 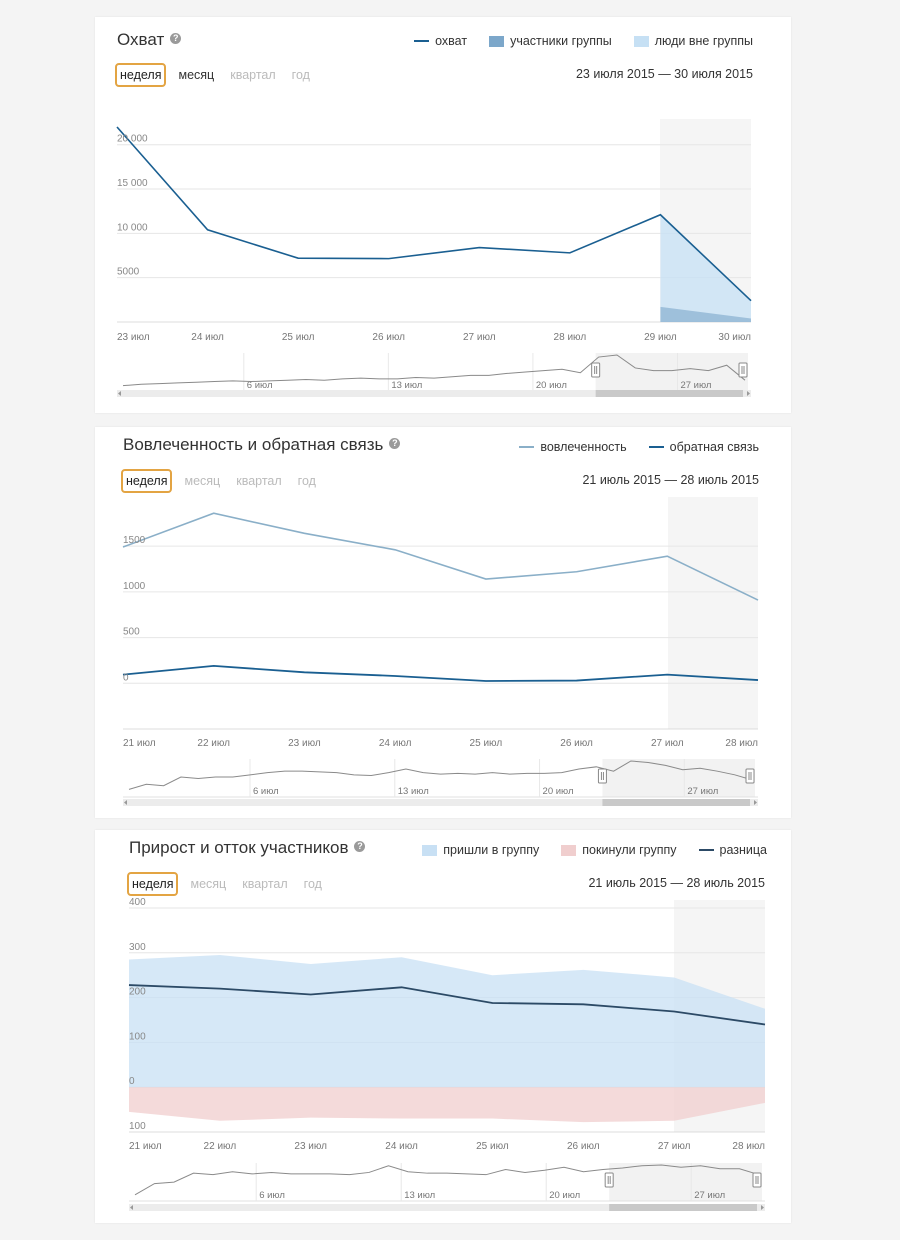 I want to click on legend-item-reach: охват, so click(x=440, y=41).